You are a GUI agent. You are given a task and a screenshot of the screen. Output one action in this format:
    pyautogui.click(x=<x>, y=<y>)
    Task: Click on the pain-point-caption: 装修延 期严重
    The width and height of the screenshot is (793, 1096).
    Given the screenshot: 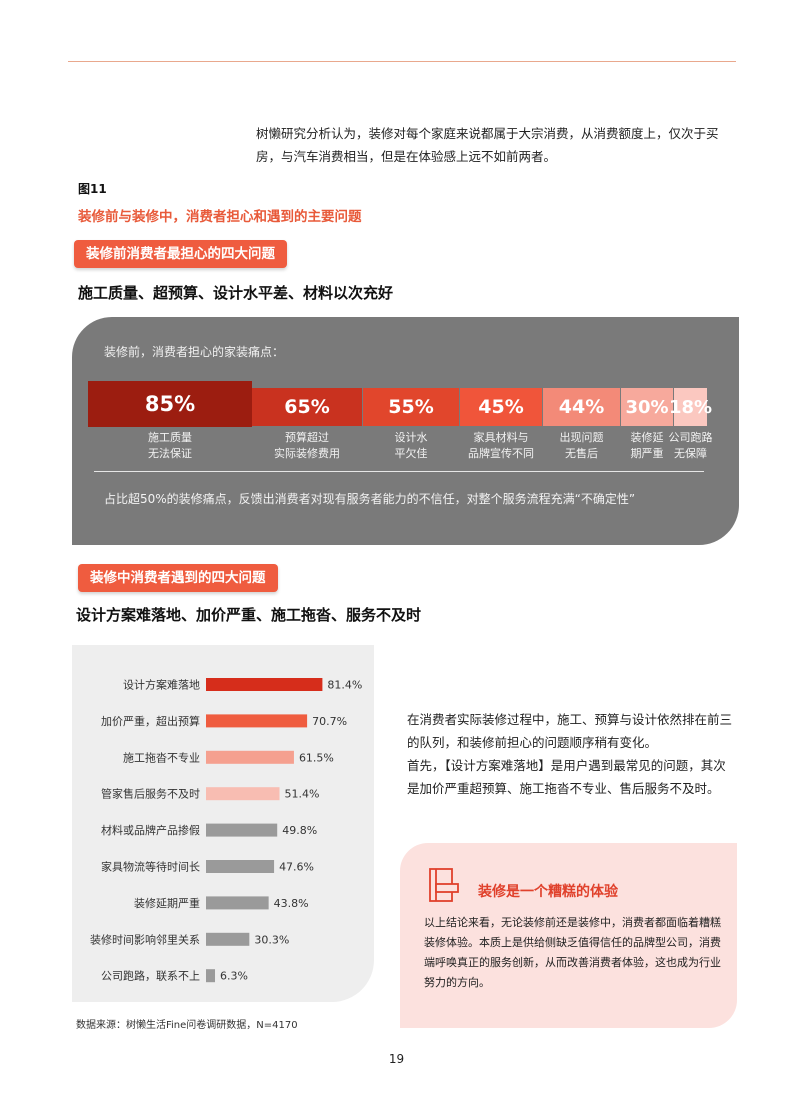 What is the action you would take?
    pyautogui.click(x=647, y=446)
    